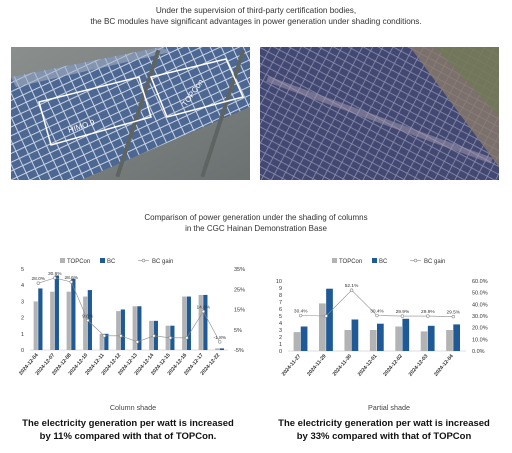 The width and height of the screenshot is (512, 453). I want to click on left-chart-y-left-tick: 4, so click(22, 286).